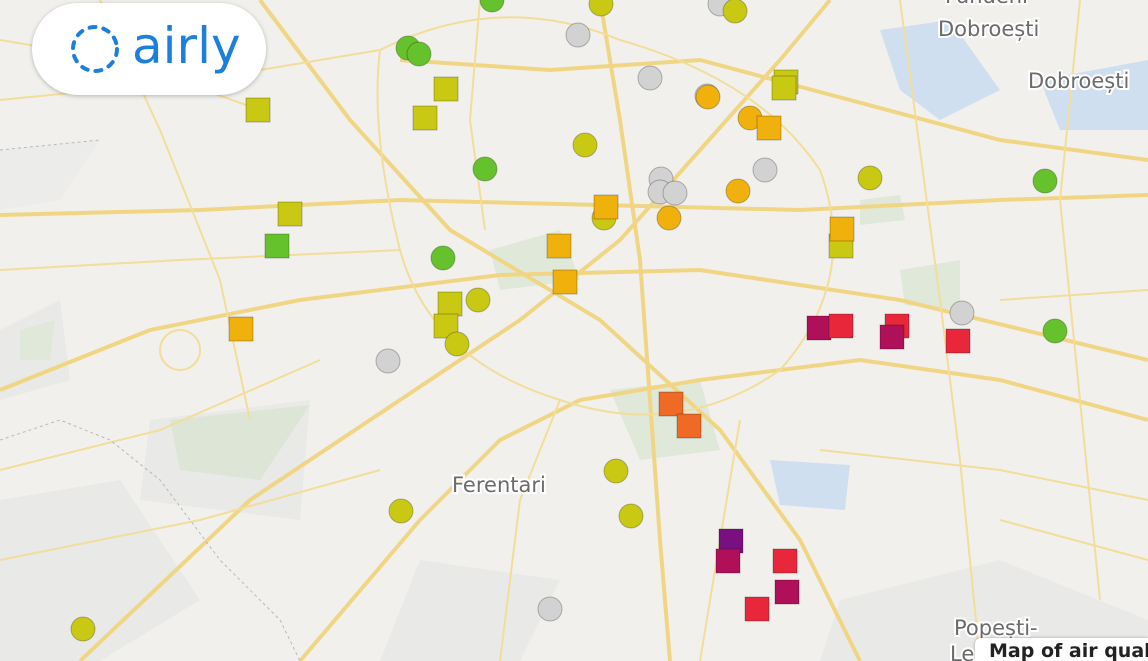 The width and height of the screenshot is (1148, 661). What do you see at coordinates (186, 46) in the screenshot?
I see `logo-text: airly` at bounding box center [186, 46].